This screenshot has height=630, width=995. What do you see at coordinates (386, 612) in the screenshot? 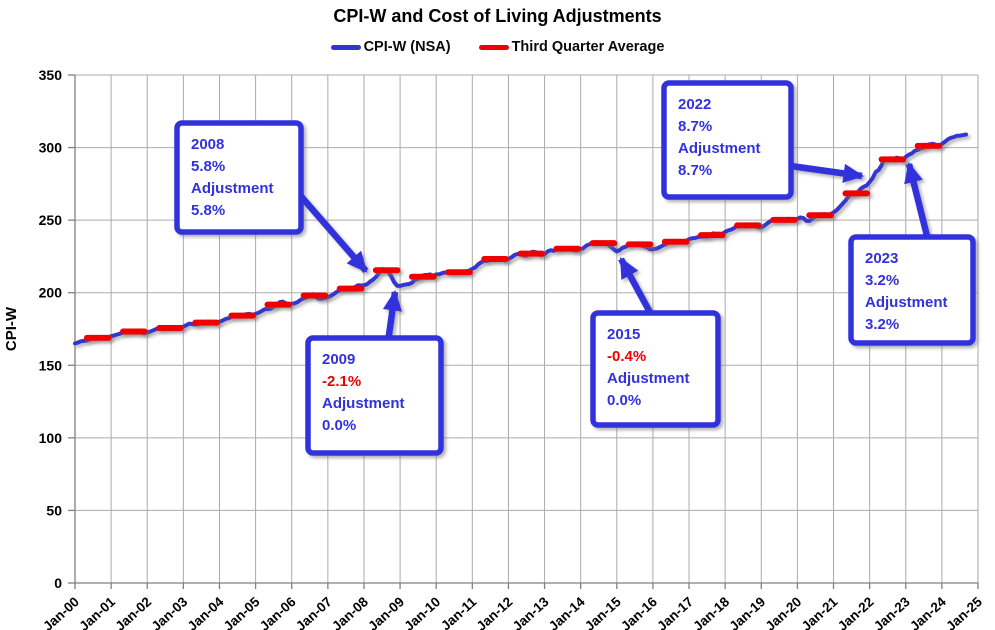
I see `x-tick-label: Jan-09` at bounding box center [386, 612].